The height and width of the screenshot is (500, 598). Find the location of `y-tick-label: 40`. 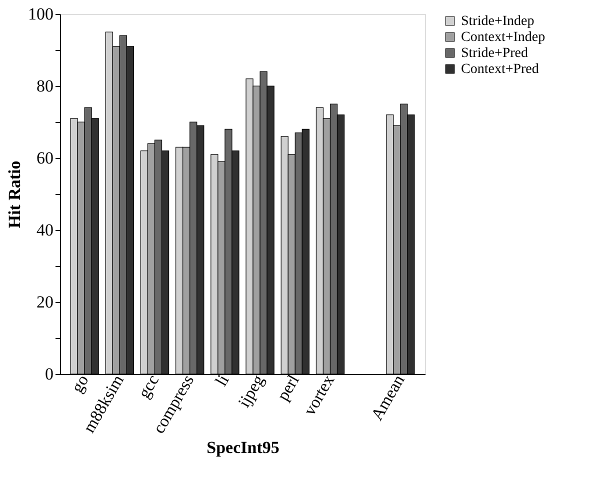

y-tick-label: 40 is located at coordinates (45, 230).